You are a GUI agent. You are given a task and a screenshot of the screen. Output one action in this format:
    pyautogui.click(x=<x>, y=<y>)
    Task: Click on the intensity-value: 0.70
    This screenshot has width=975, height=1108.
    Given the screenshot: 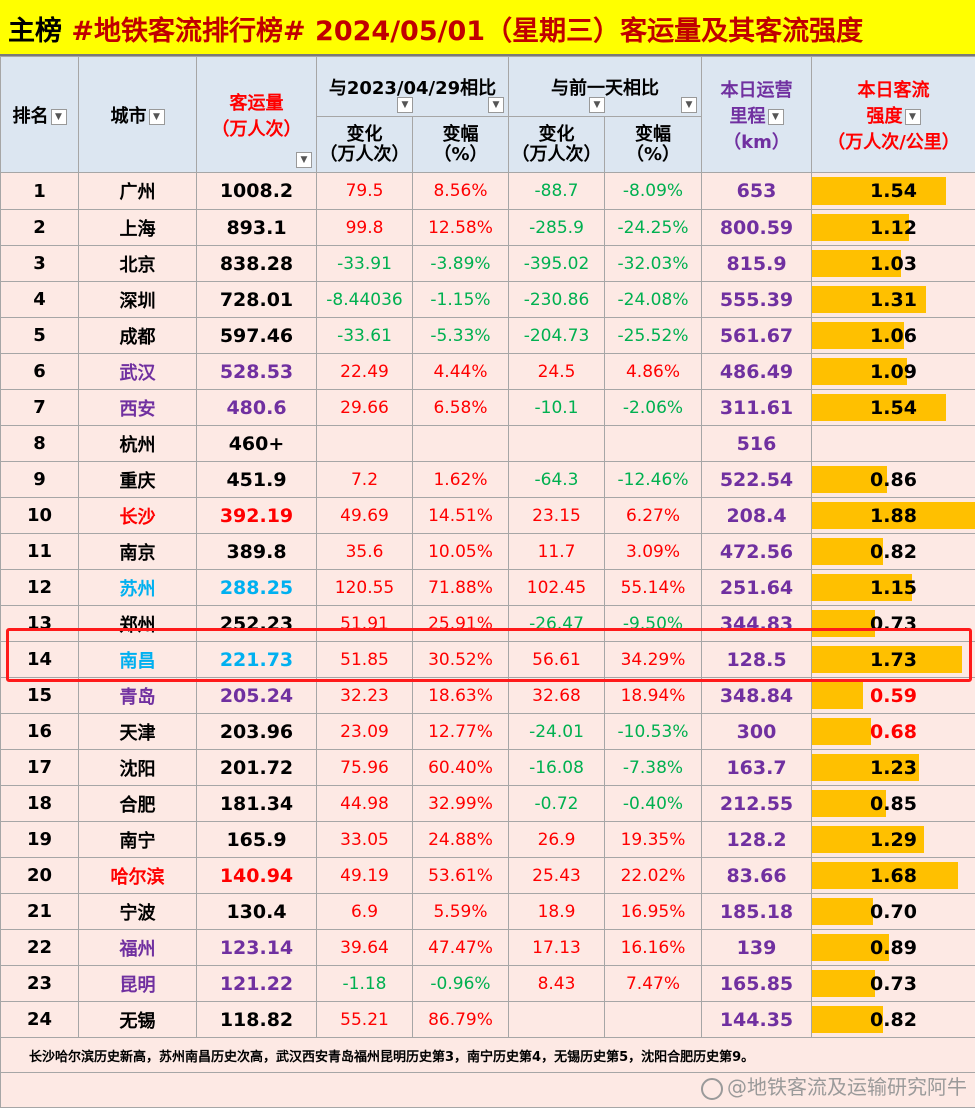 What is the action you would take?
    pyautogui.click(x=893, y=911)
    